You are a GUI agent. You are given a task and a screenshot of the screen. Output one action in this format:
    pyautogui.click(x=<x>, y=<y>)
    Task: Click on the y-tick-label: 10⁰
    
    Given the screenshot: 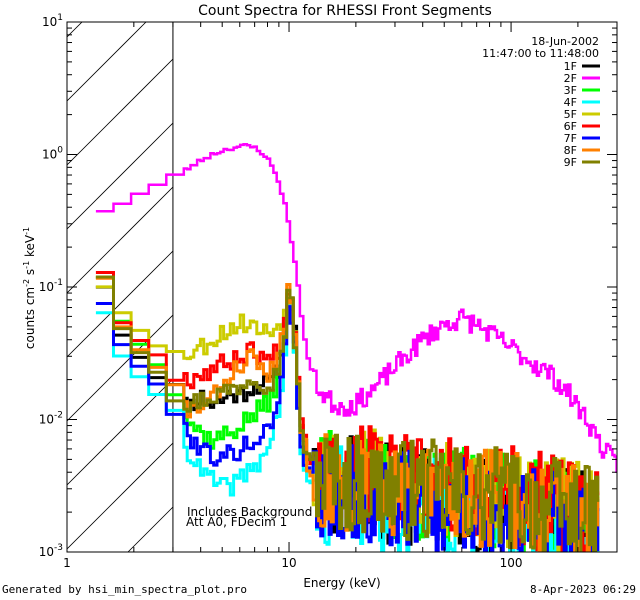 What is the action you would take?
    pyautogui.click(x=52, y=154)
    